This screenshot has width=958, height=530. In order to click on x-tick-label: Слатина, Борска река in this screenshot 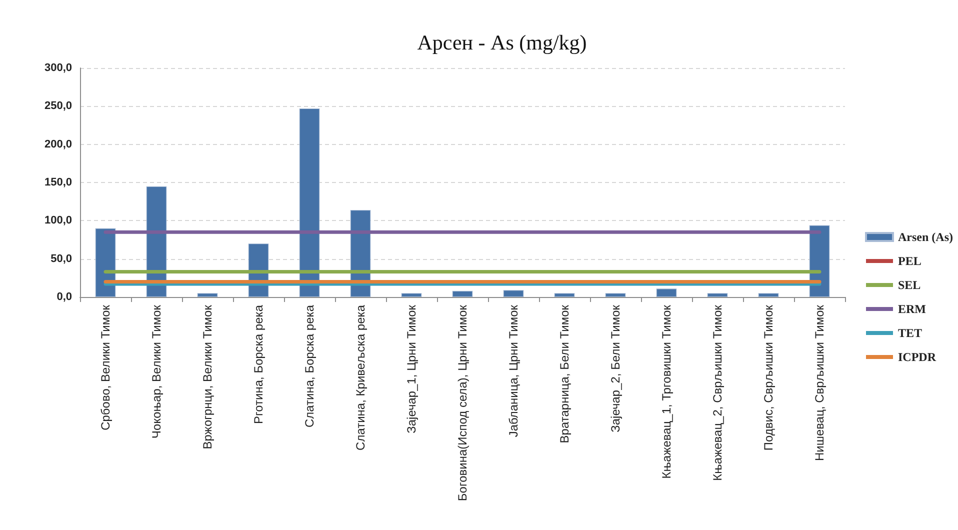, I will do `click(309, 366)`.